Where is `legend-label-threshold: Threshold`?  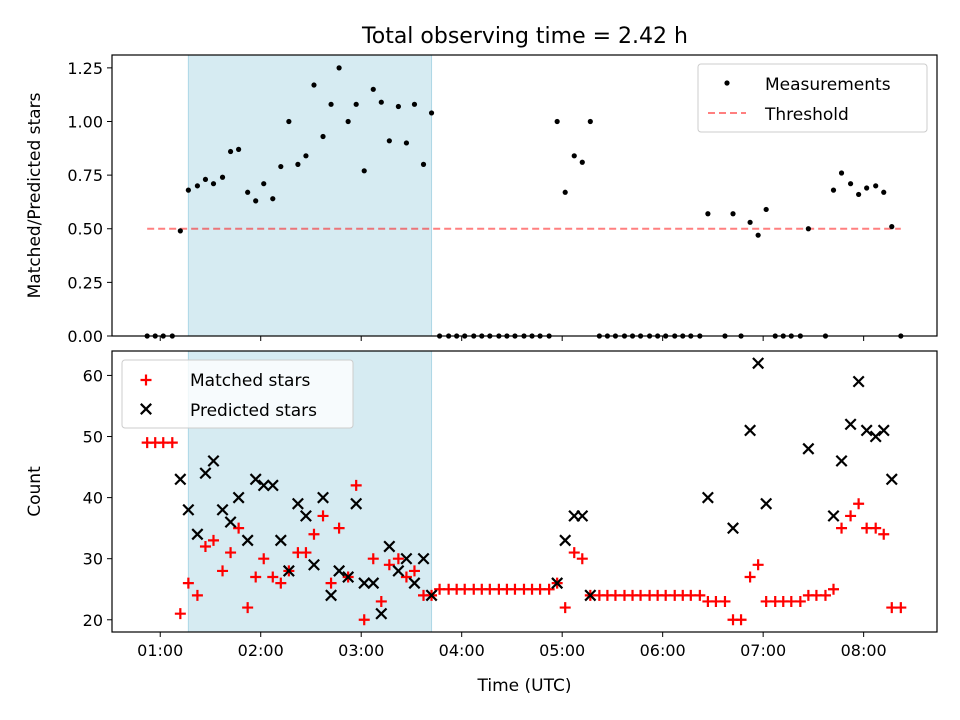 legend-label-threshold: Threshold is located at coordinates (806, 115).